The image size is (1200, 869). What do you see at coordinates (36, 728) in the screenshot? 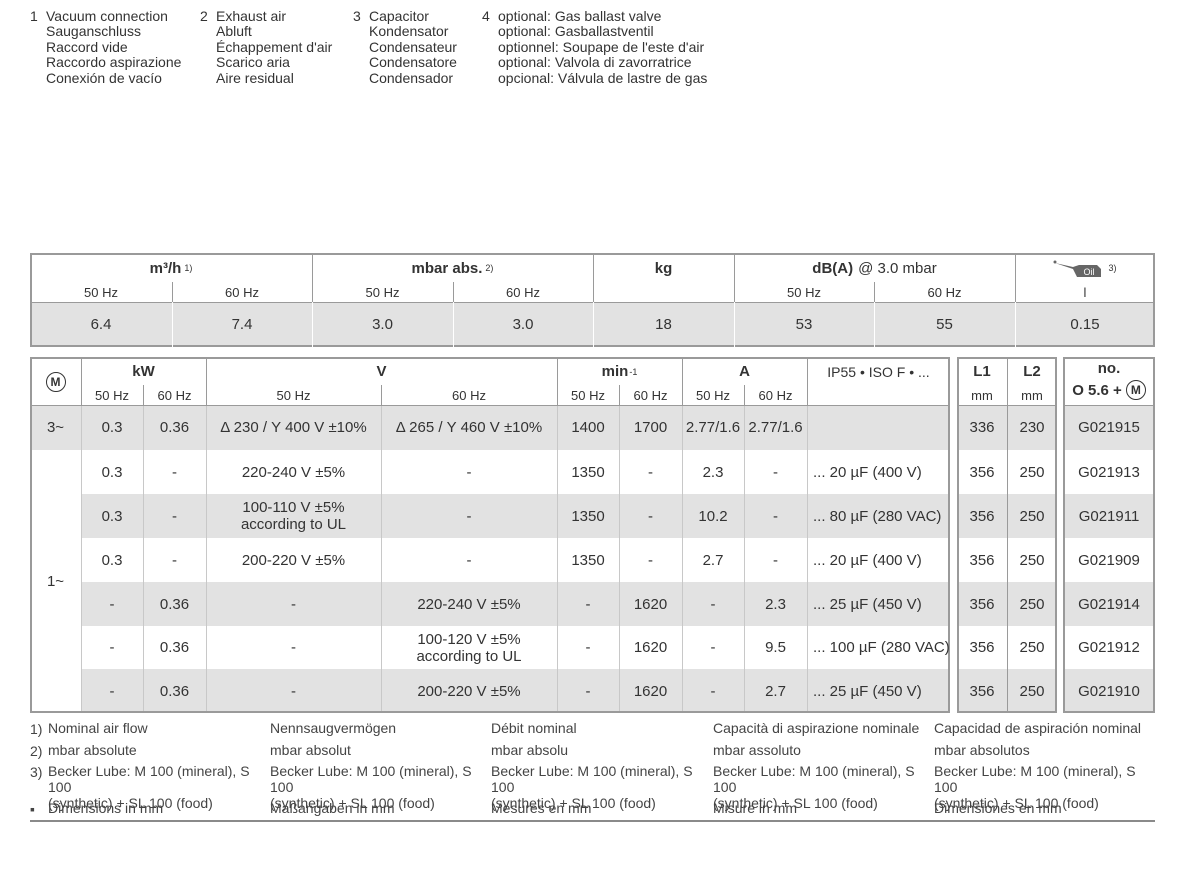
I see `footnote-marker: 1)` at bounding box center [36, 728].